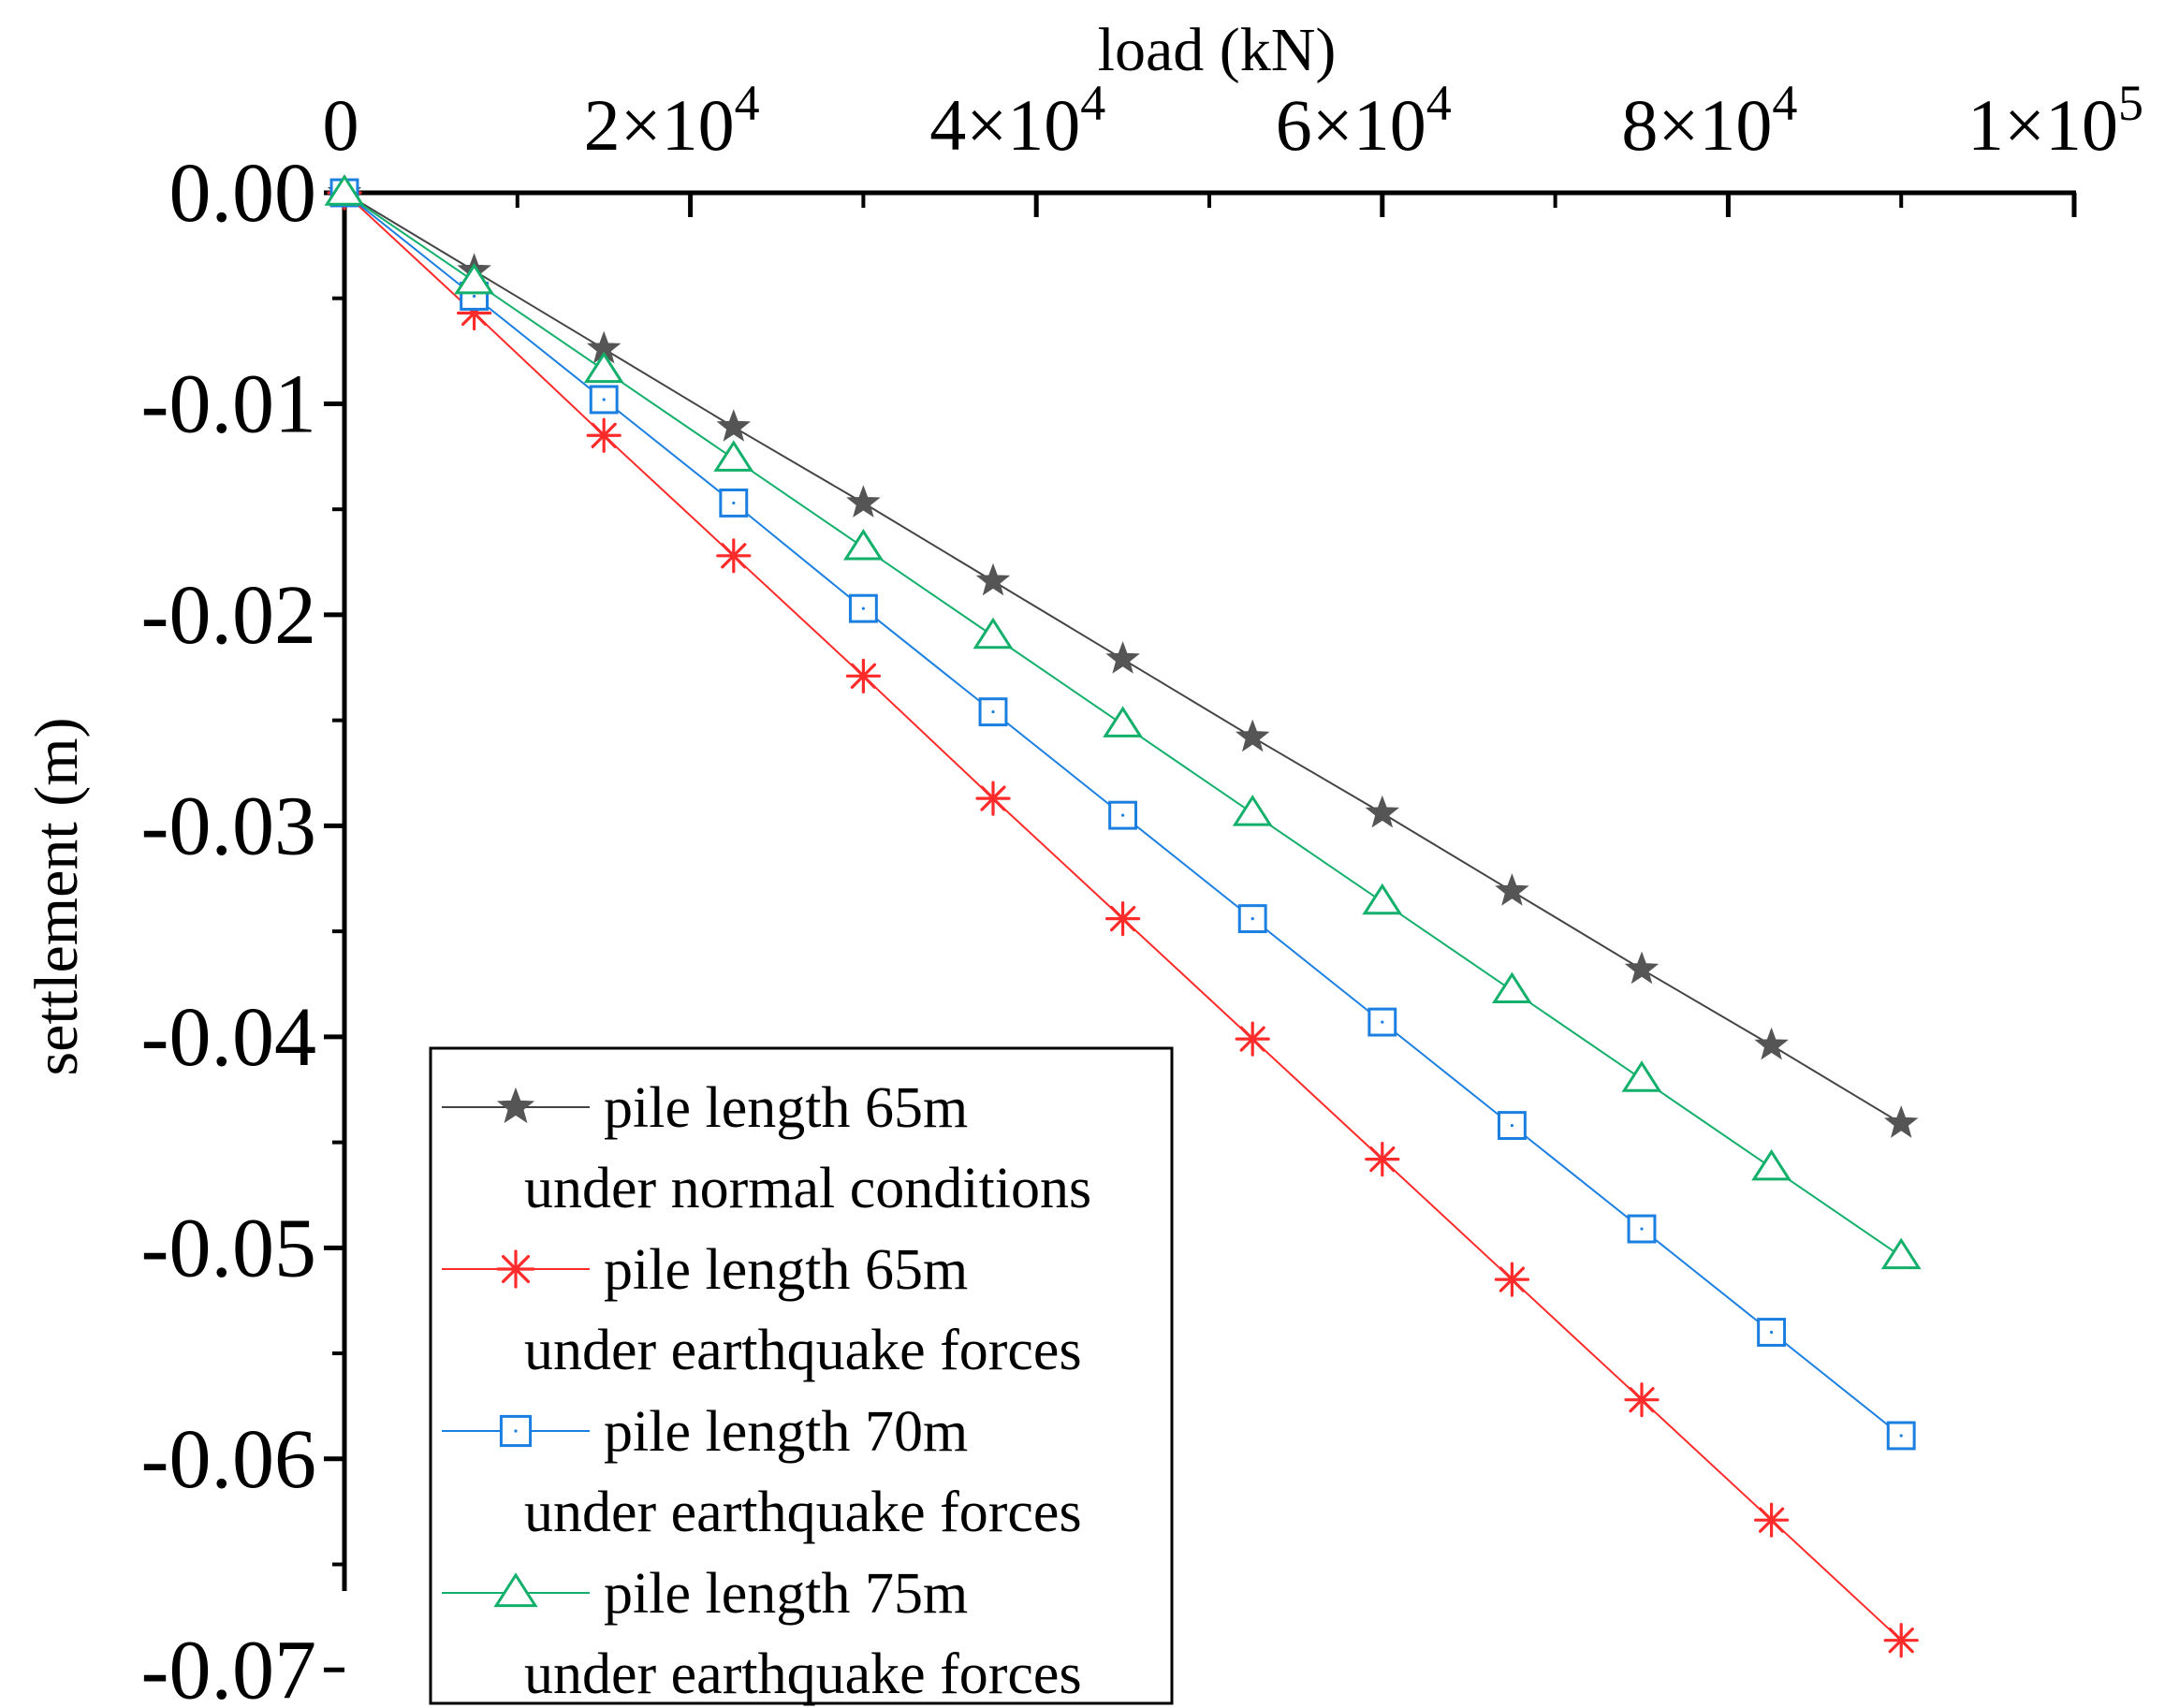 The width and height of the screenshot is (2179, 1708). I want to click on x-tick-label: 8×10⁴, so click(1709, 120).